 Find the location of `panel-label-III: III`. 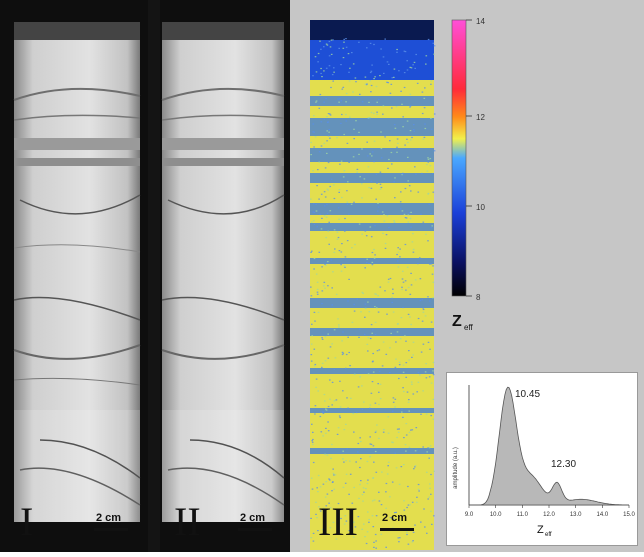

panel-label-III: III is located at coordinates (338, 521).